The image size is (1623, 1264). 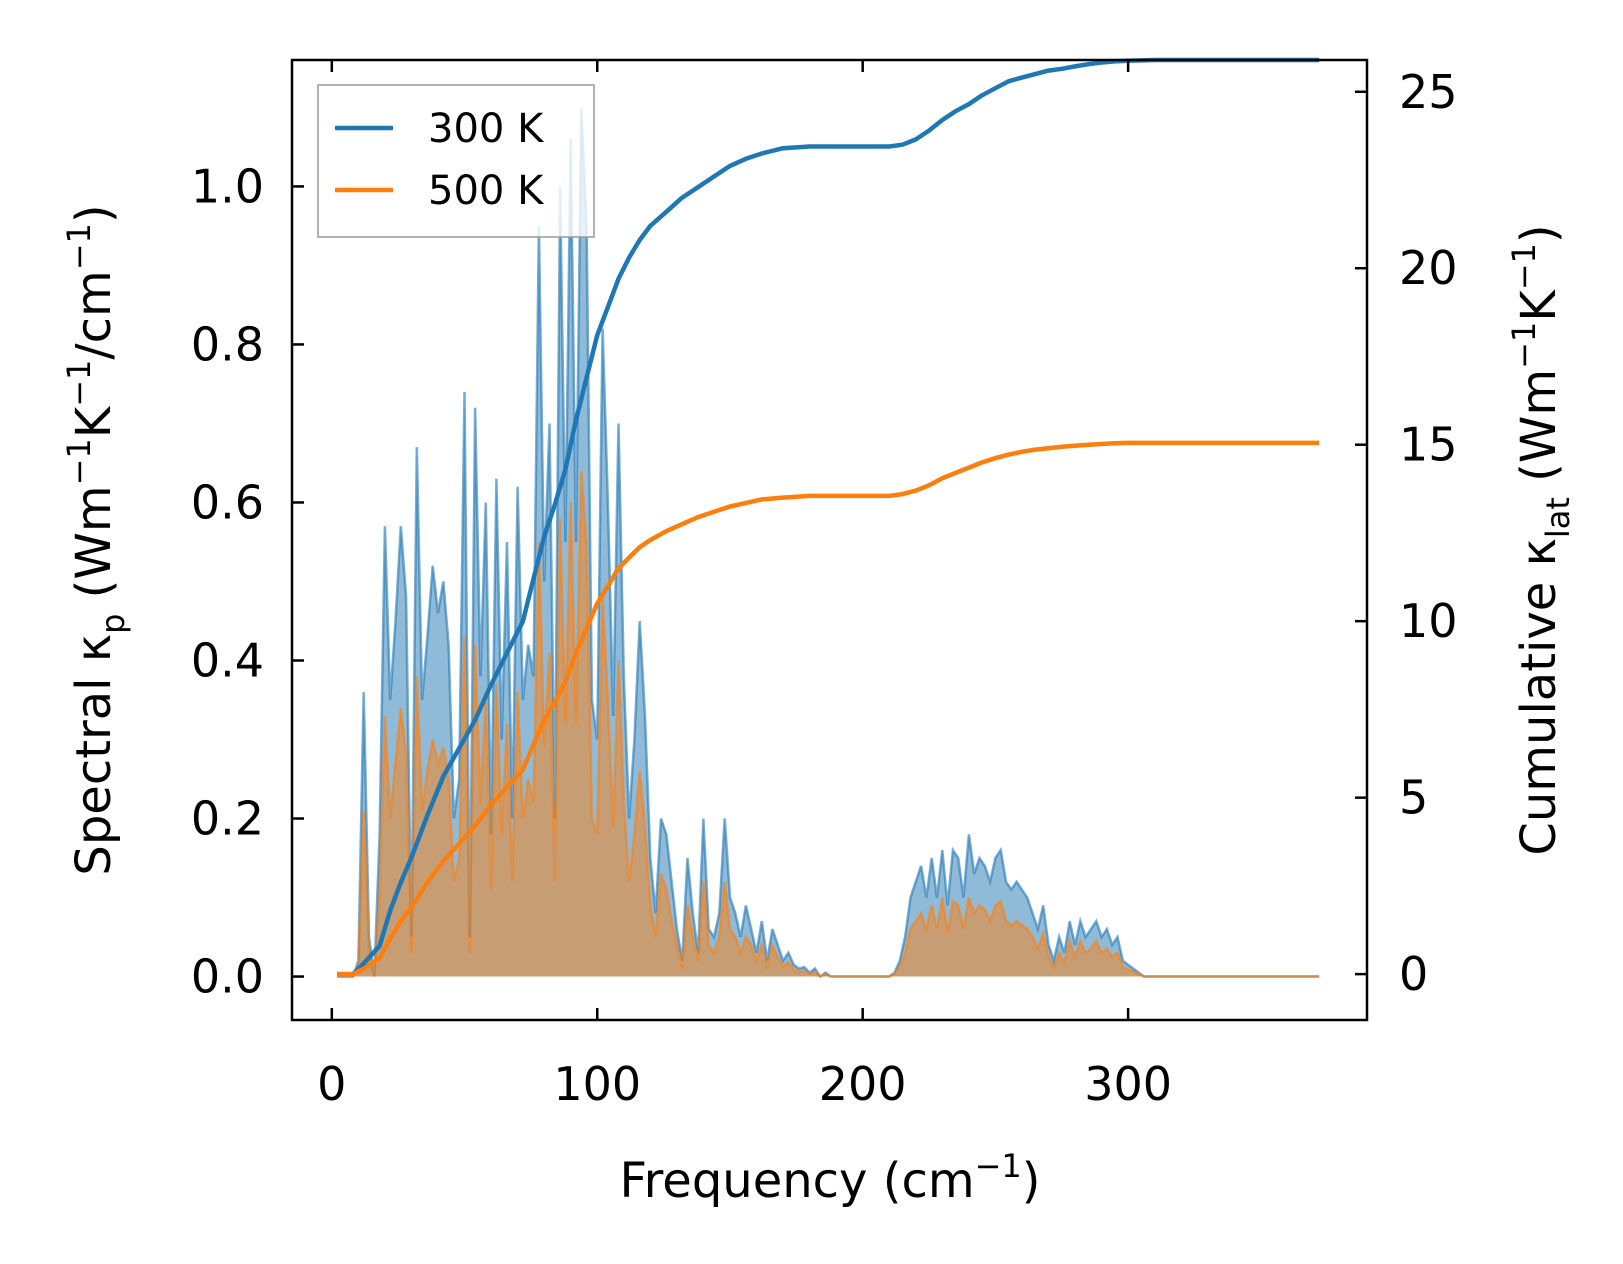 I want to click on y-axis-left-label: Spectral κp (Wm−1K−1/cm−1), so click(x=96, y=539).